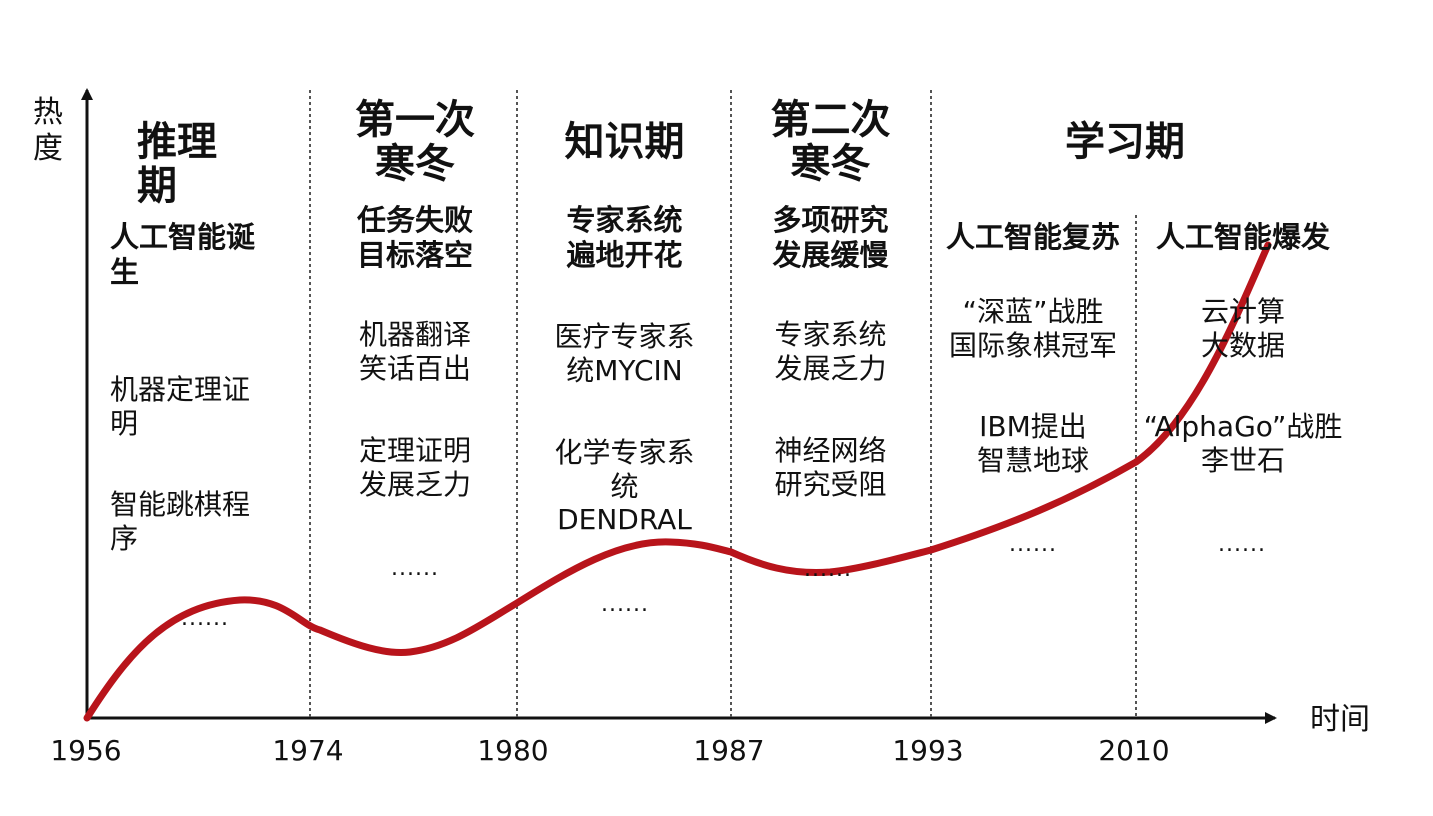 The width and height of the screenshot is (1433, 816). I want to click on period-item: 云计算 大数据, so click(1242, 328).